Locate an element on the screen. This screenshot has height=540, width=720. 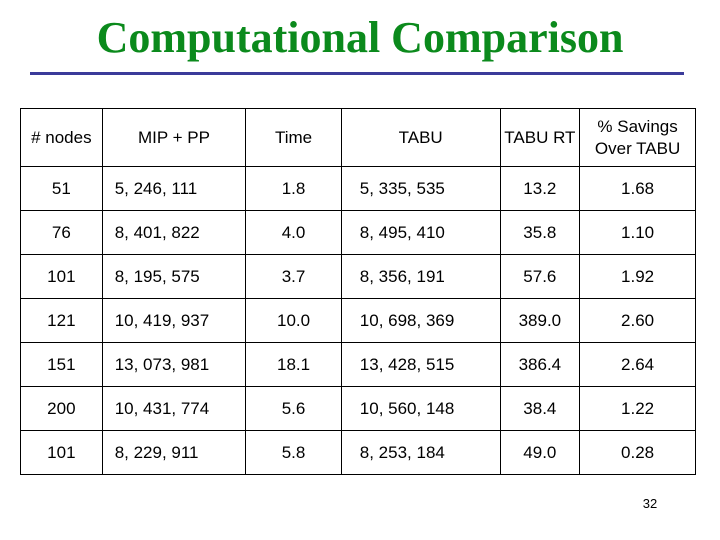
cell-mip-pp: 8, 401, 822 is located at coordinates (174, 232).